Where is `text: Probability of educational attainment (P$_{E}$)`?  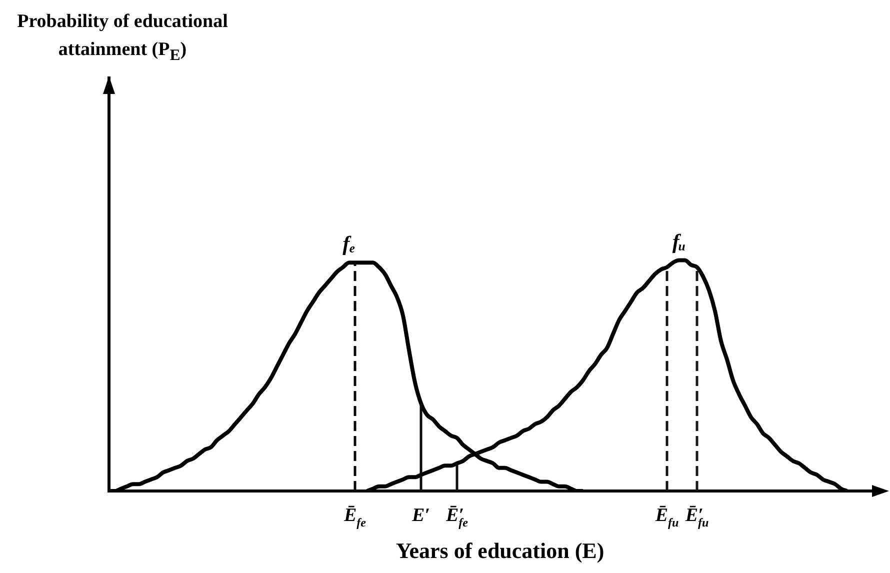 text: Probability of educational attainment (P$_{E}$) is located at coordinates (122, 38).